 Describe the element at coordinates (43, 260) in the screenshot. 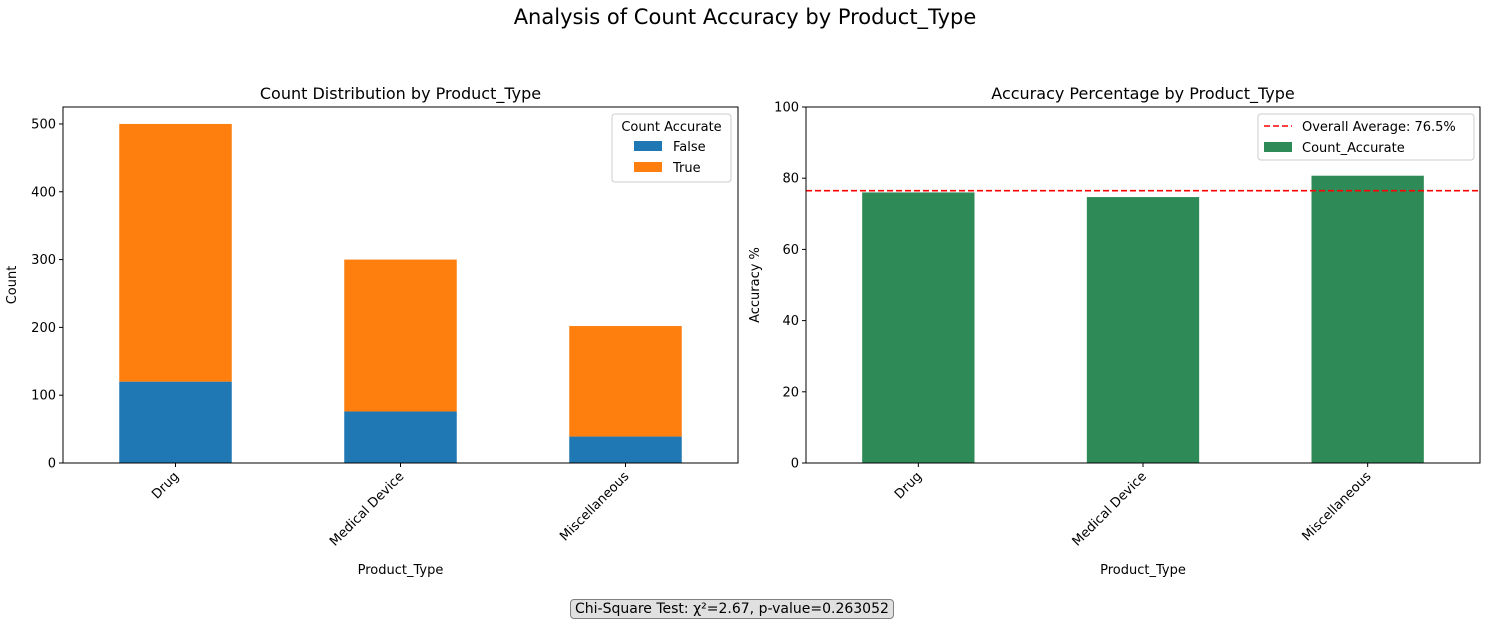

I see `chart1-ytick-label: 300` at that location.